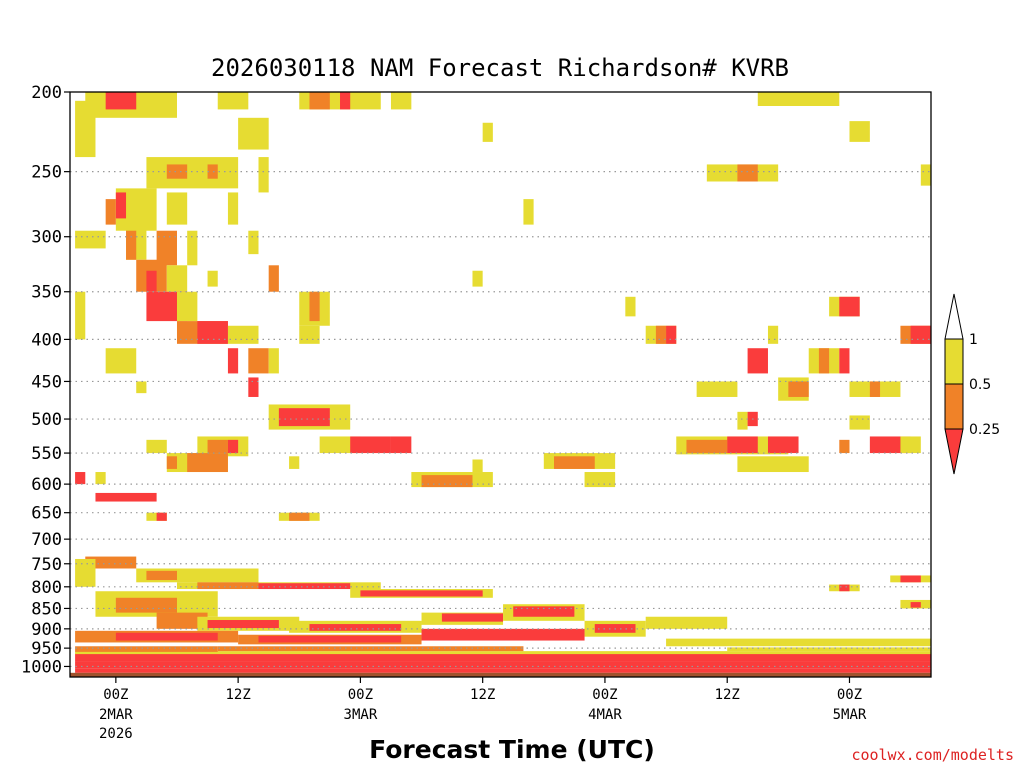  What do you see at coordinates (972, 384) in the screenshot?
I see `legend: 1 0.5 0.25` at bounding box center [972, 384].